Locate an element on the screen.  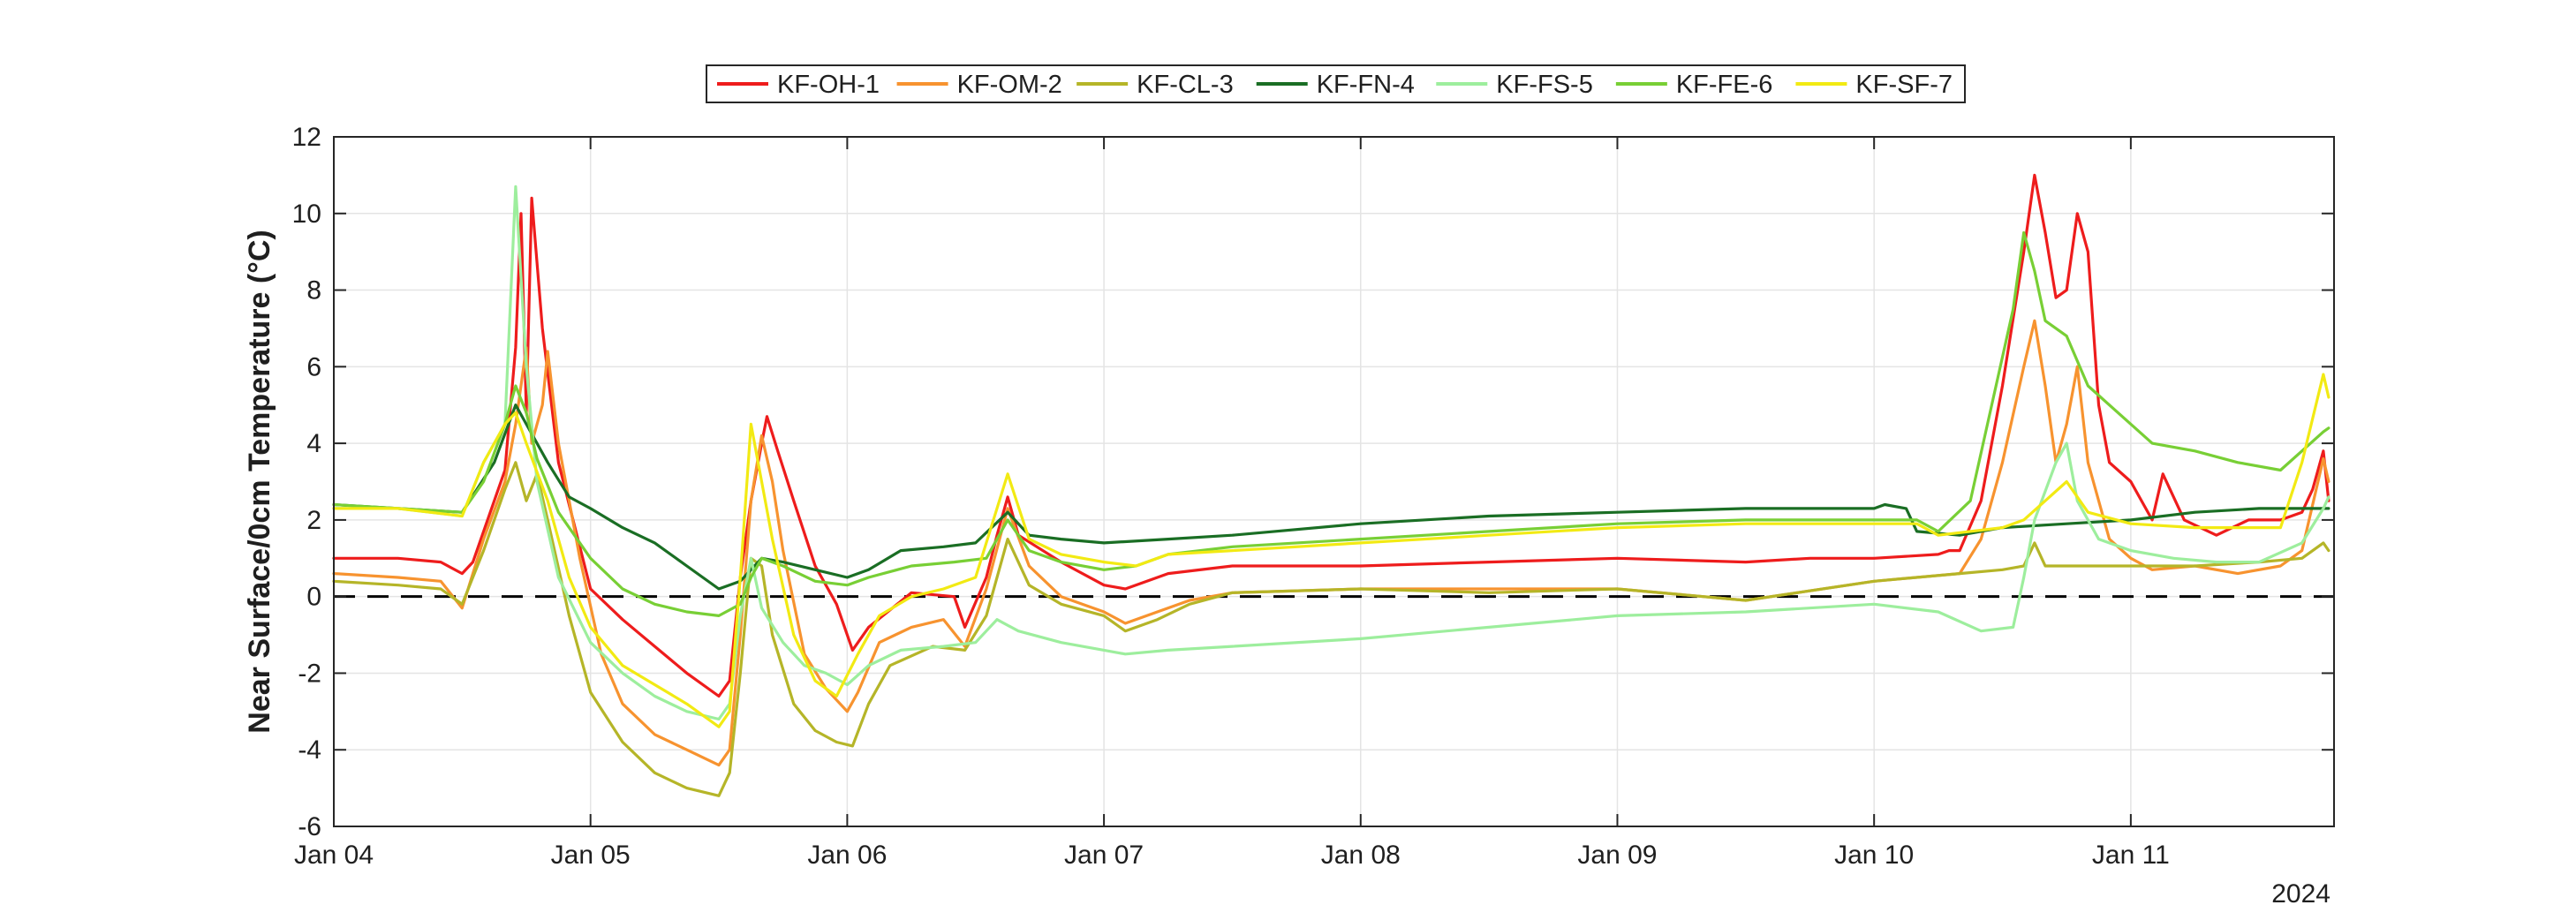
y-tick-label: -6 is located at coordinates (309, 826).